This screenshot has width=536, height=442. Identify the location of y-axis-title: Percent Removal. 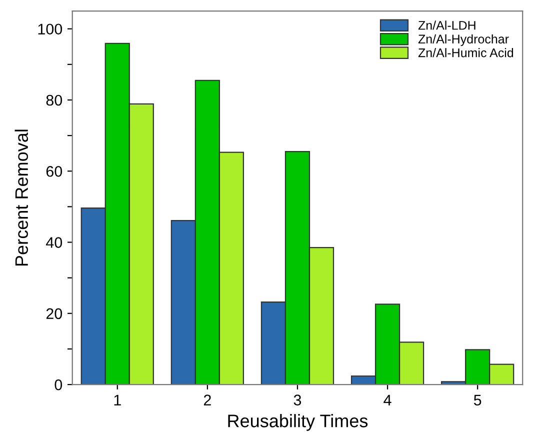
(21, 198).